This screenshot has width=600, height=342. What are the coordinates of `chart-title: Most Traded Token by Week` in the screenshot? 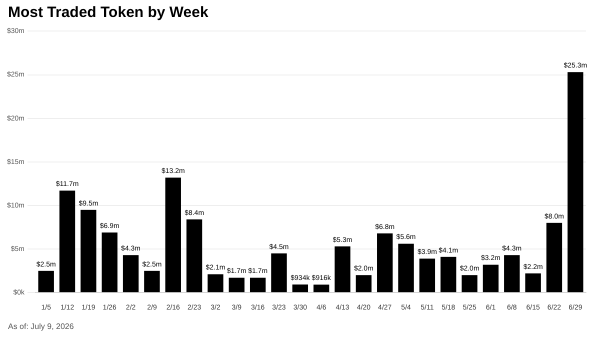 It's located at (108, 12).